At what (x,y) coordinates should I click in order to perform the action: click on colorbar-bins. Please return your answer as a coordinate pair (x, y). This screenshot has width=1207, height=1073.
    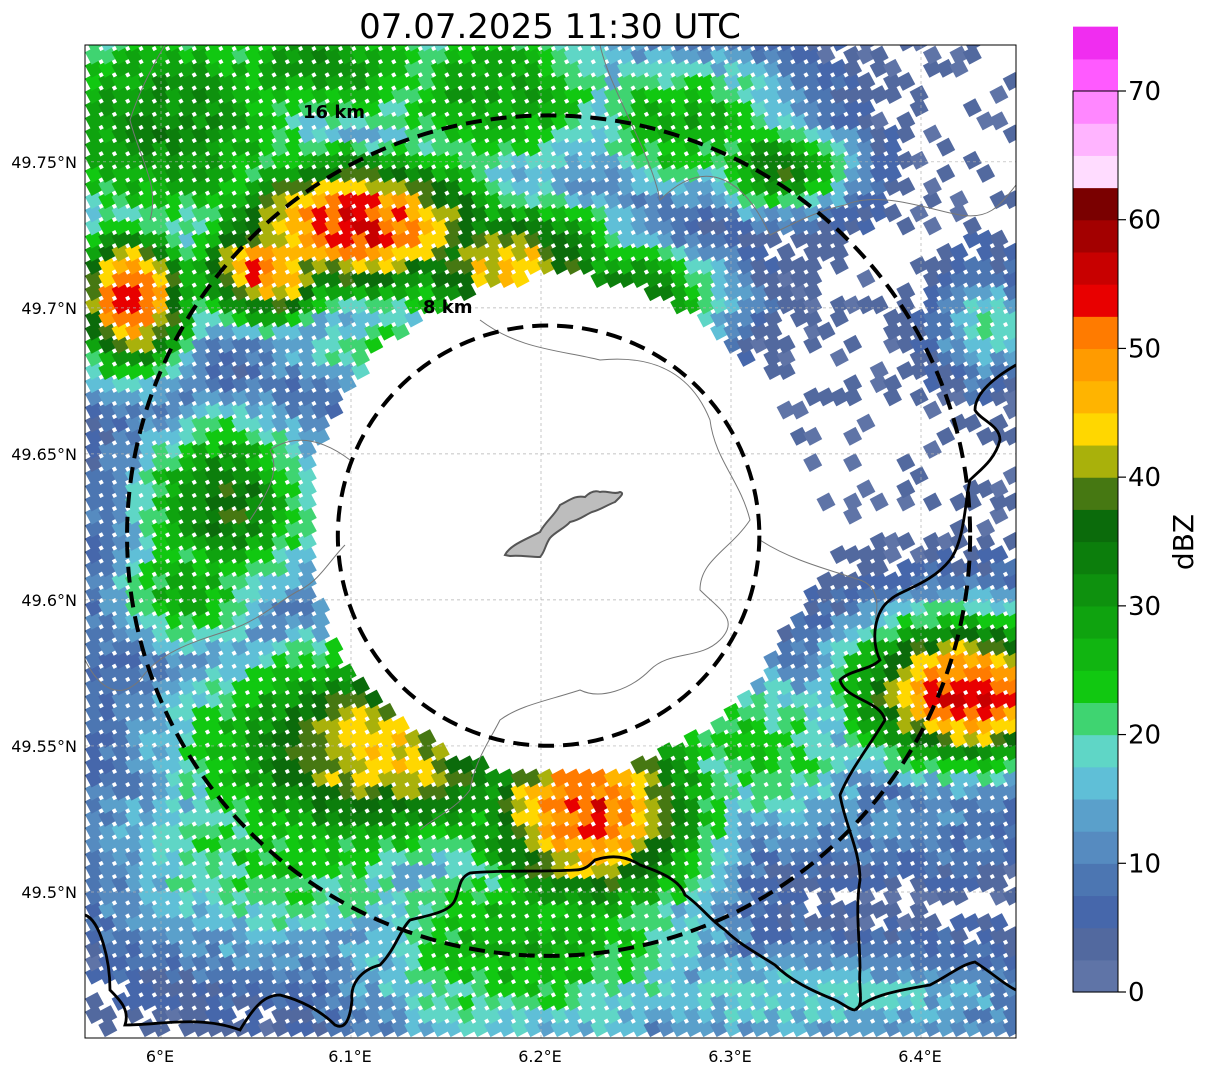
    Looking at the image, I should click on (1095, 509).